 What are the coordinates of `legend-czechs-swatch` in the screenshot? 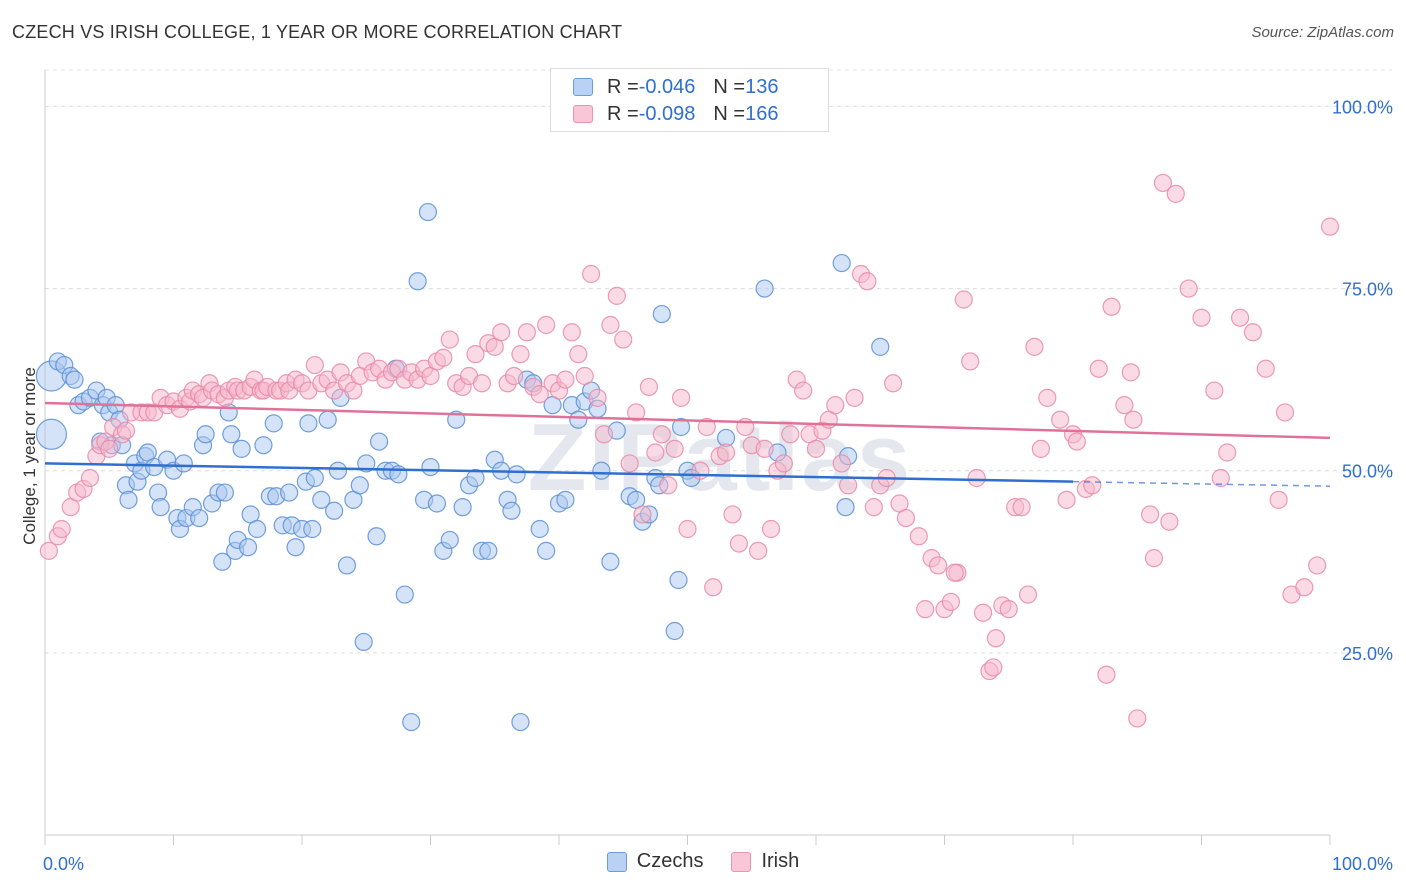 It's located at (616, 861).